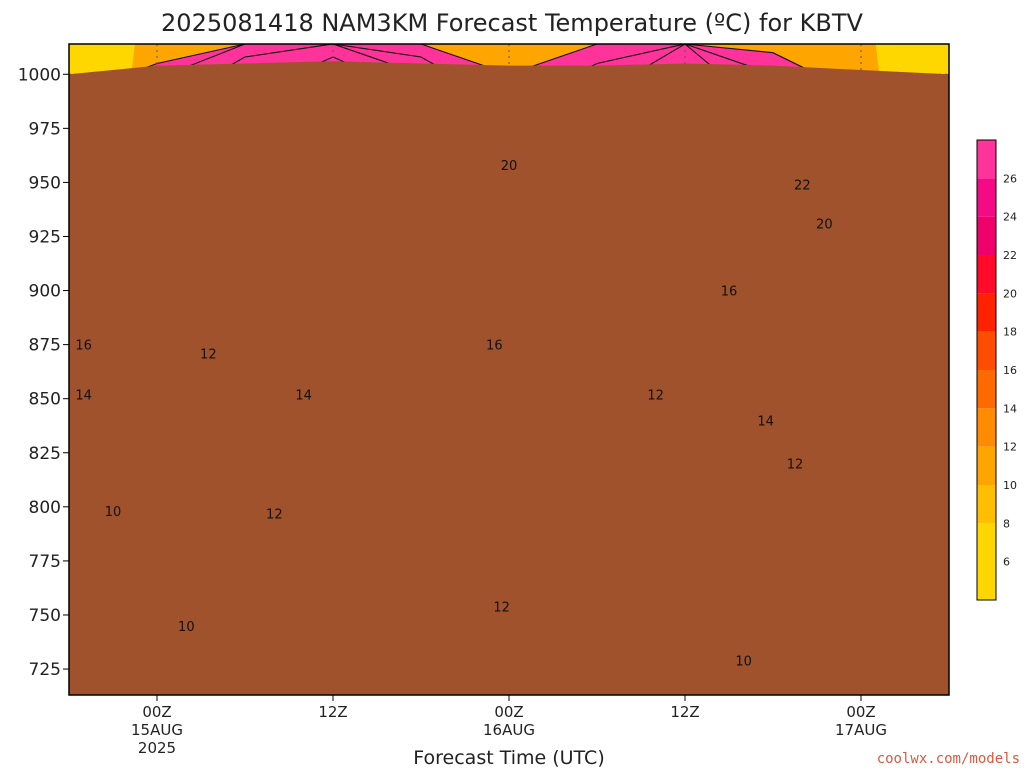 The width and height of the screenshot is (1024, 768). Describe the element at coordinates (509, 730) in the screenshot. I see `x-tick-label-2-2: 16AUG` at that location.